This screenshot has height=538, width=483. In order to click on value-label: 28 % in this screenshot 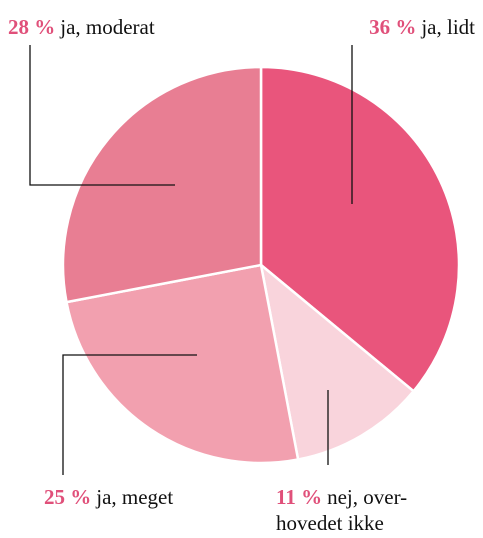, I will do `click(32, 27)`.